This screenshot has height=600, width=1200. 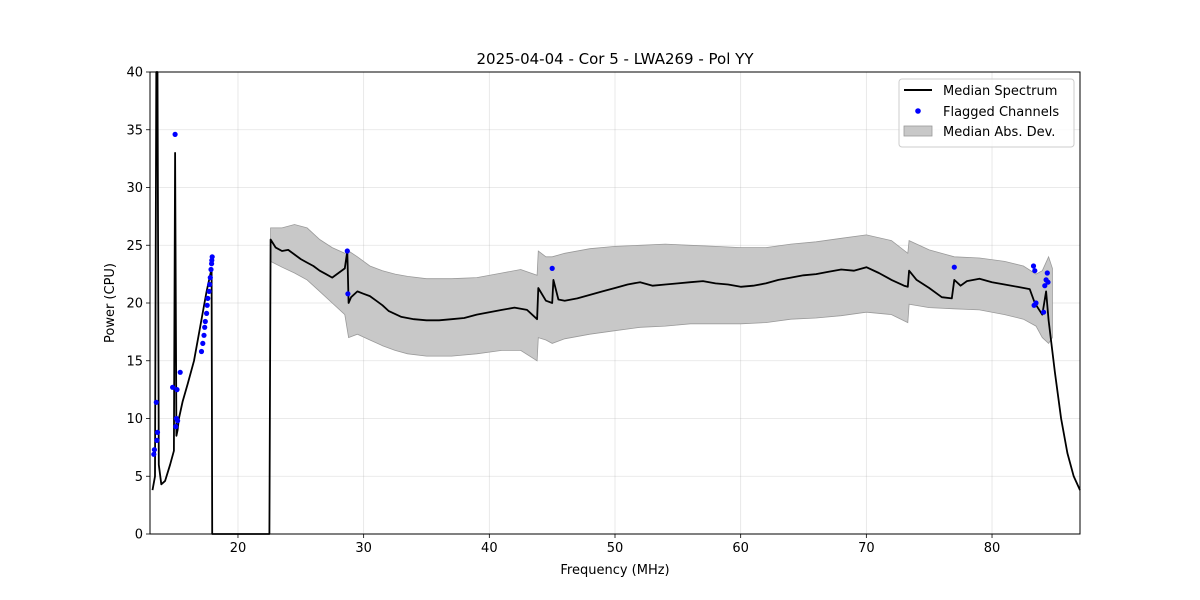 I want to click on y-tick-label: 40, so click(x=134, y=73).